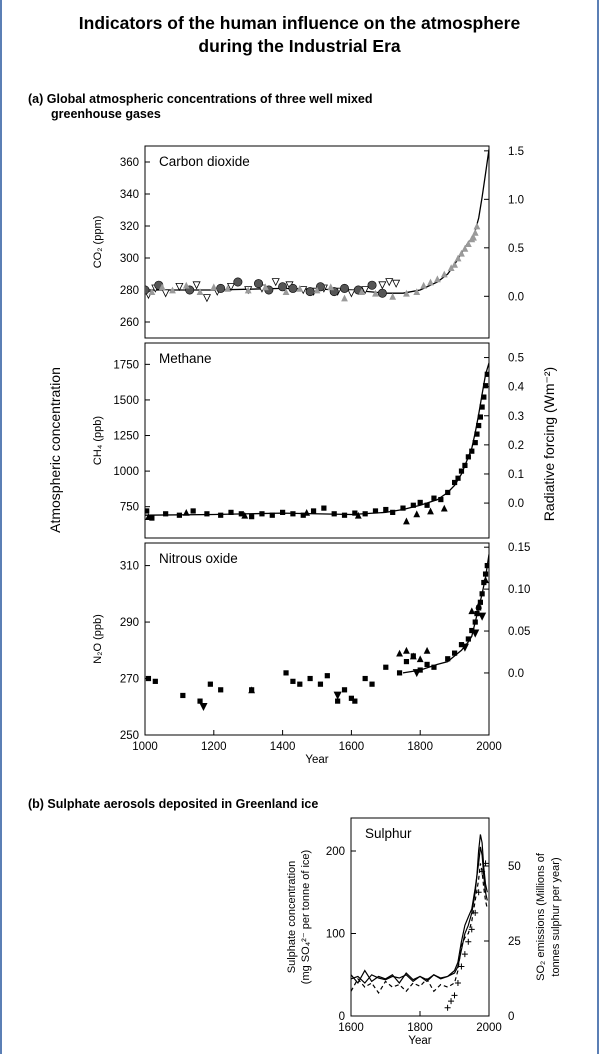 This screenshot has width=599, height=1054. Describe the element at coordinates (514, 867) in the screenshot. I see `y2-tick-label: 50` at that location.